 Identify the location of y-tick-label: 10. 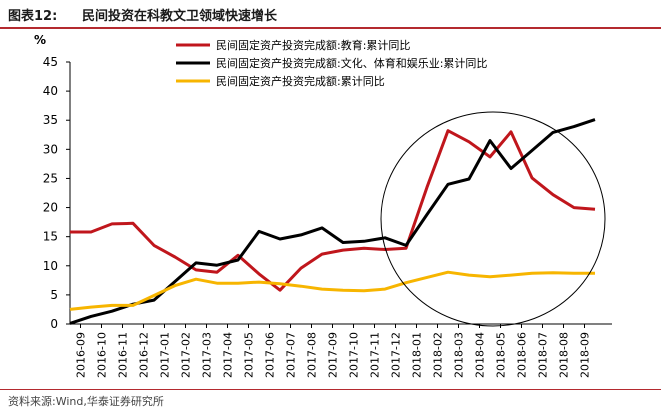
(50, 266).